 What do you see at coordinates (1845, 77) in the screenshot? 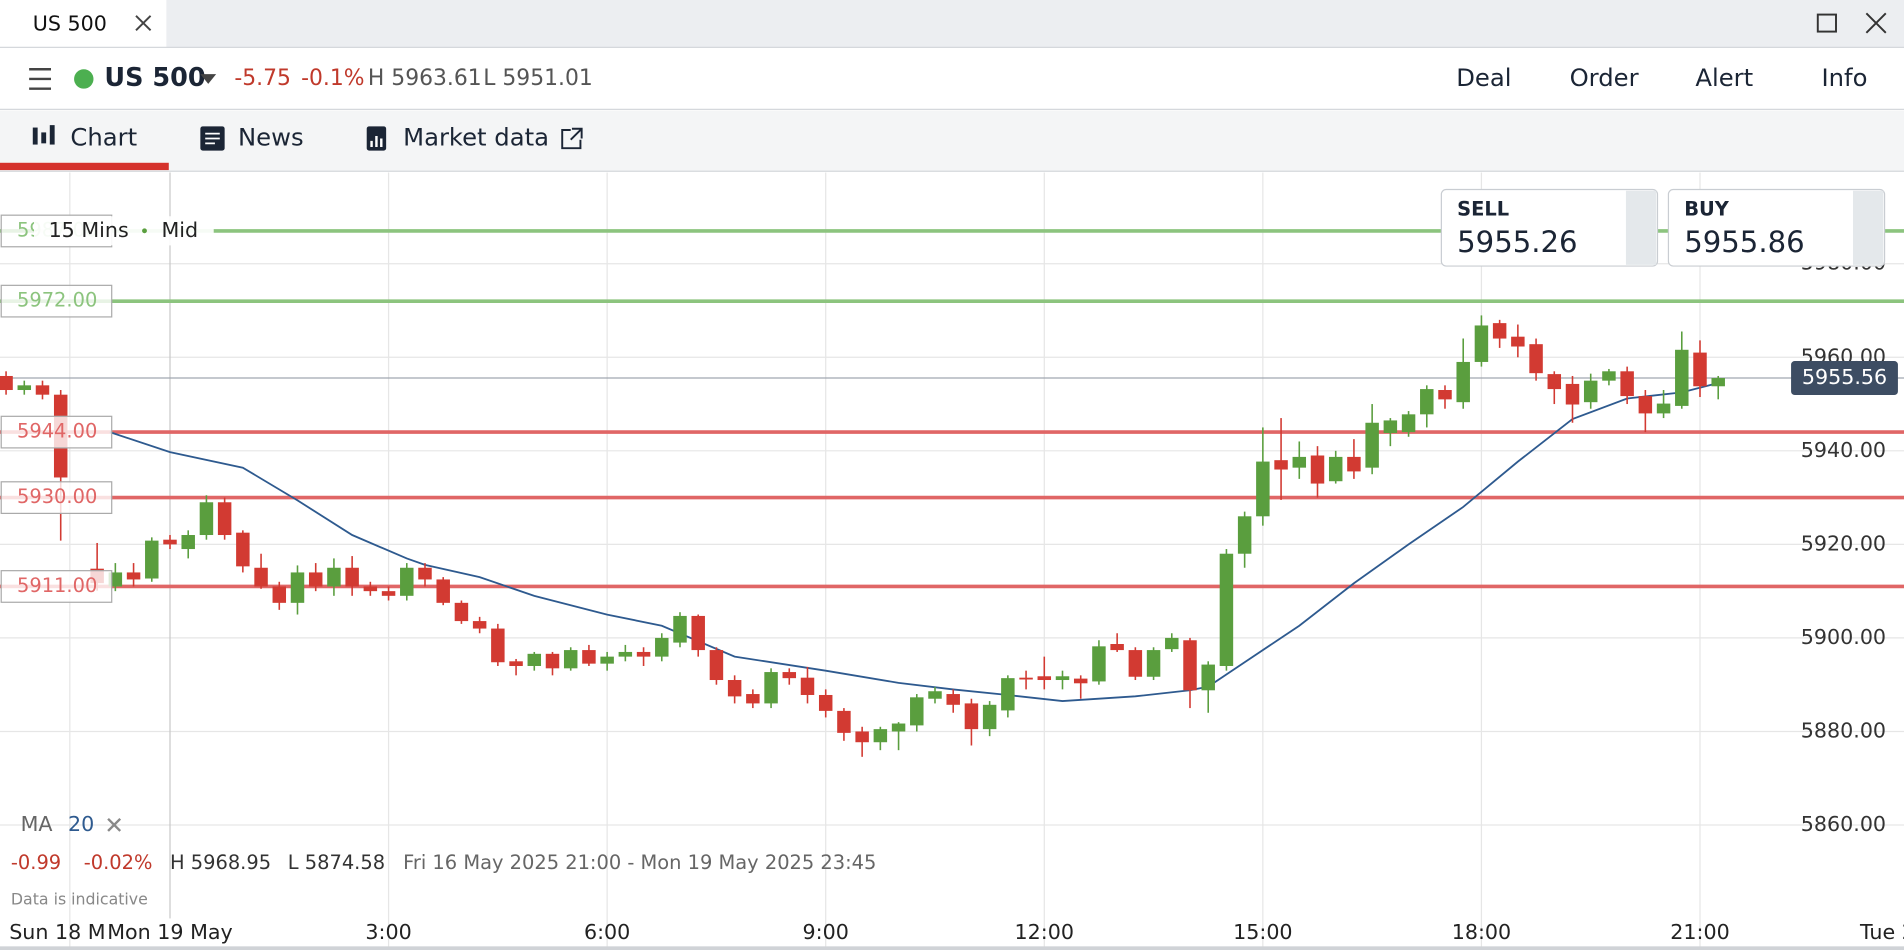
I see `action-button: Info` at bounding box center [1845, 77].